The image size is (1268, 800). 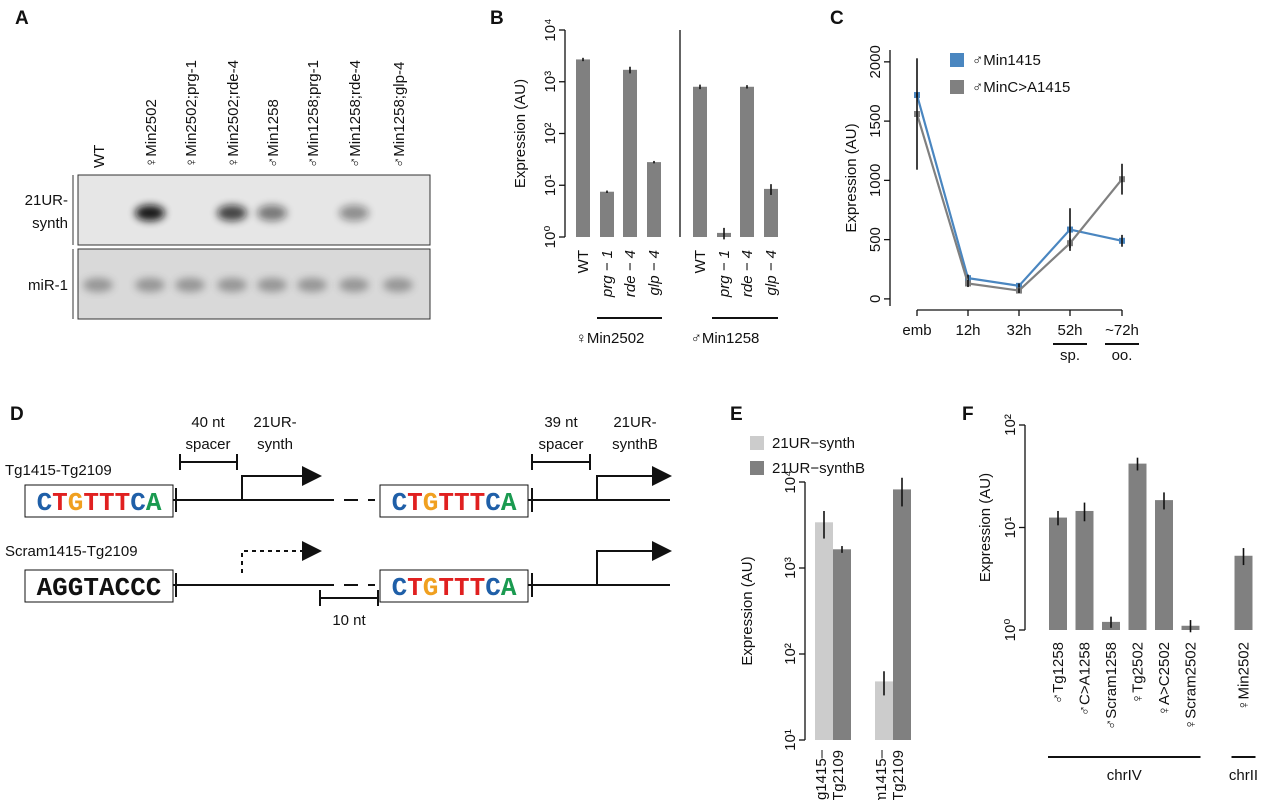 I want to click on diagram-label: synth, so click(x=275, y=444).